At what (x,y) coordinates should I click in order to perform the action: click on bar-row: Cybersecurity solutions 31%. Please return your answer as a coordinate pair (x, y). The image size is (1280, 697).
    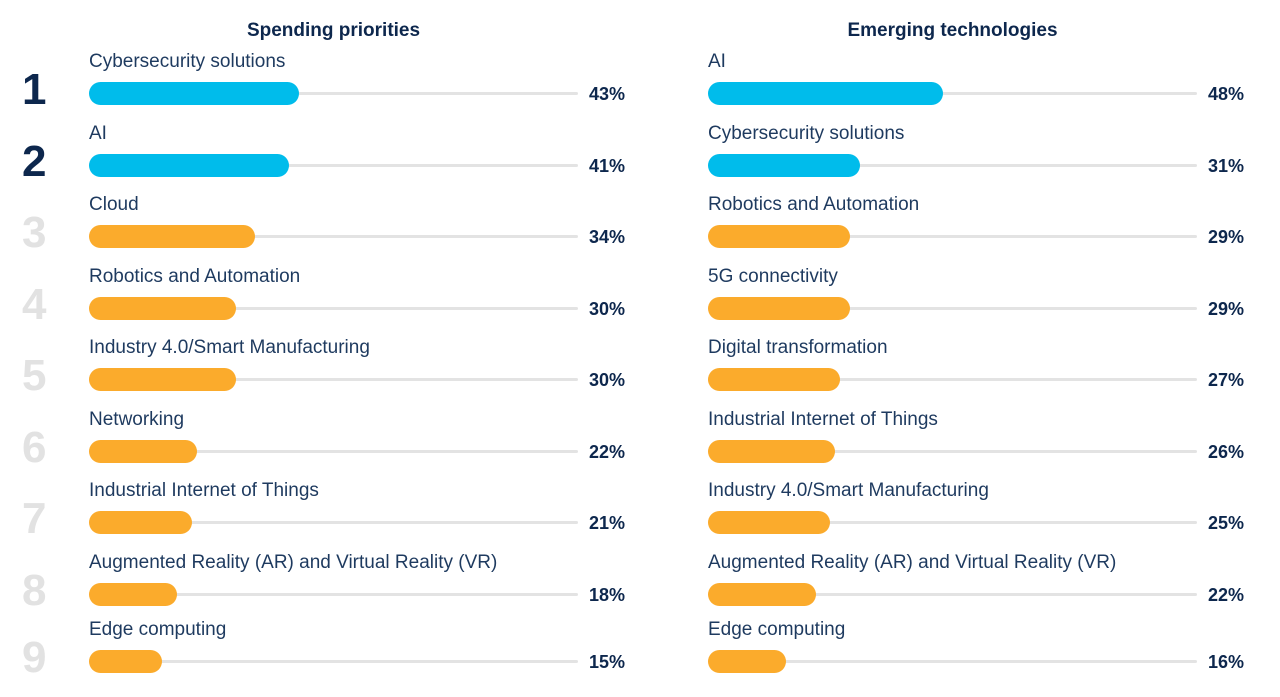
    Looking at the image, I should click on (939, 158).